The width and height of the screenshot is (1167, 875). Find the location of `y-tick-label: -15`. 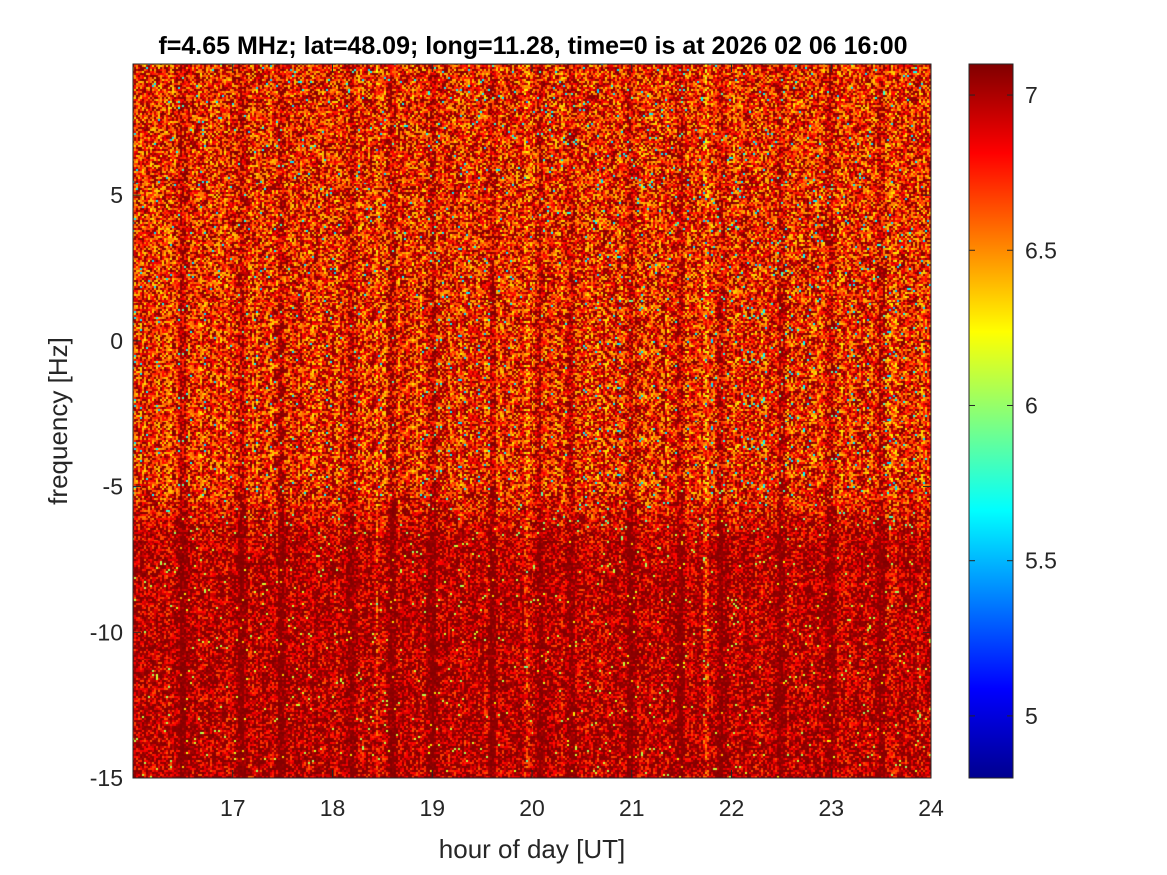

y-tick-label: -15 is located at coordinates (106, 778).